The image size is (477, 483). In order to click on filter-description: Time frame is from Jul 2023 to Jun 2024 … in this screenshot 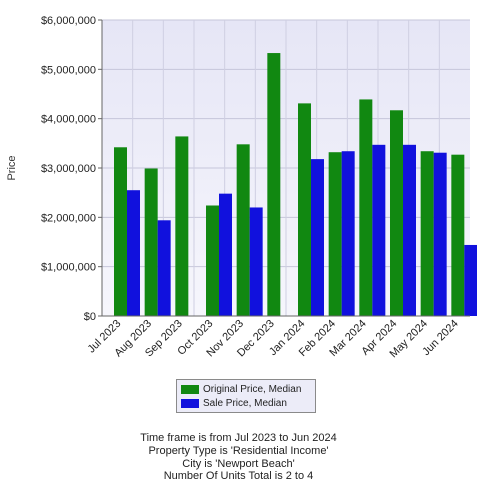, I will do `click(238, 457)`.